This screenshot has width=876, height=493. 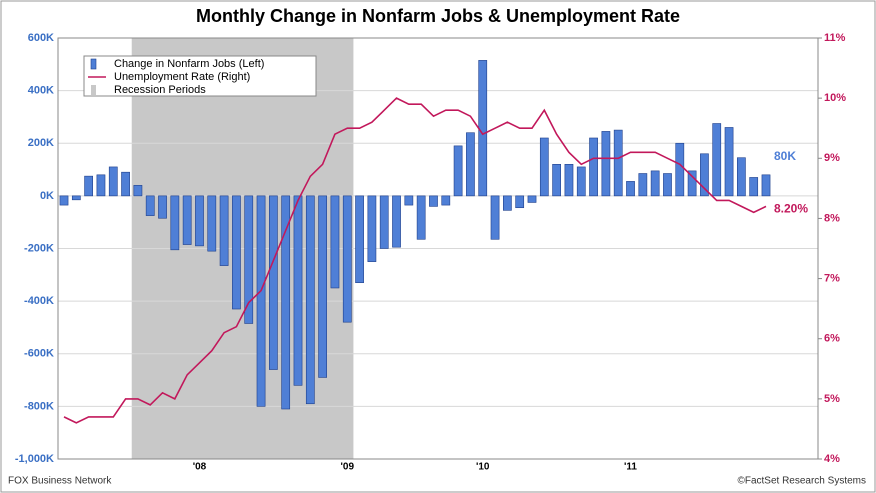 I want to click on y-tick-label: -1,000K, so click(x=34, y=459).